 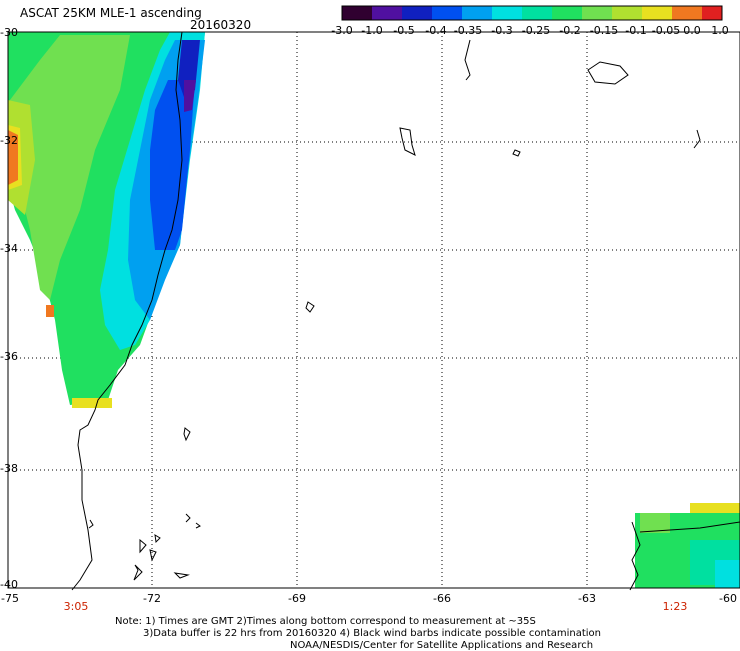 What do you see at coordinates (152, 598) in the screenshot?
I see `lon-label: -72` at bounding box center [152, 598].